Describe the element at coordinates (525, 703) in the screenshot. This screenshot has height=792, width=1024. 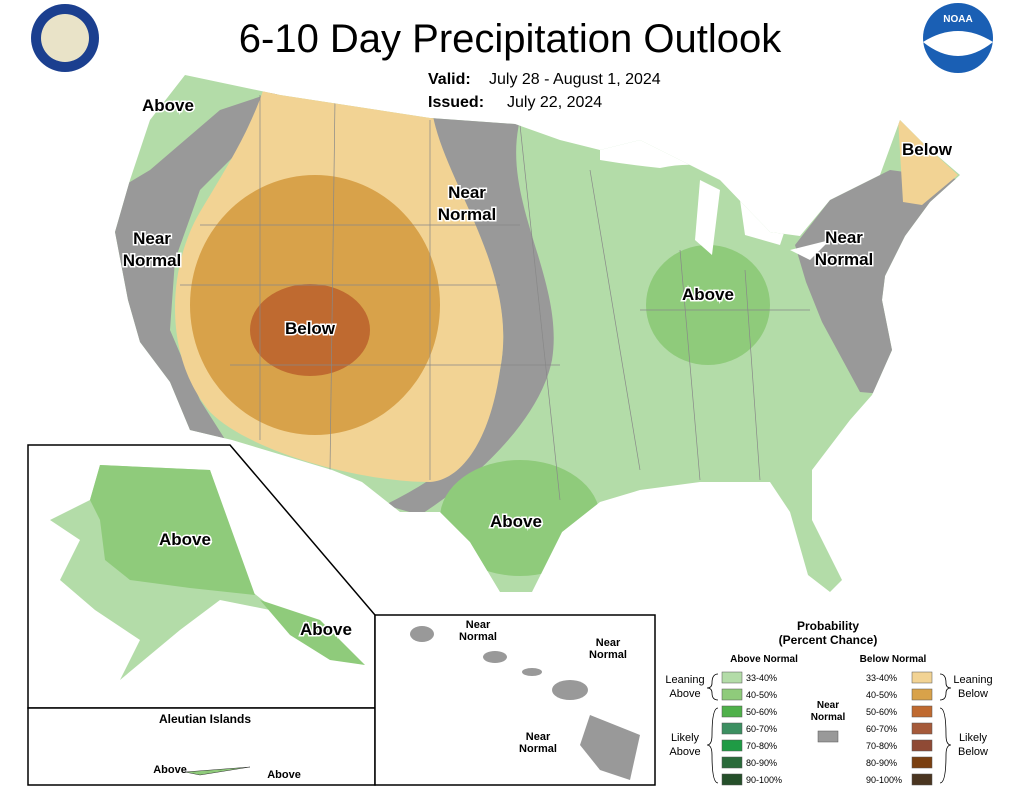
I see `hawaii-islands` at that location.